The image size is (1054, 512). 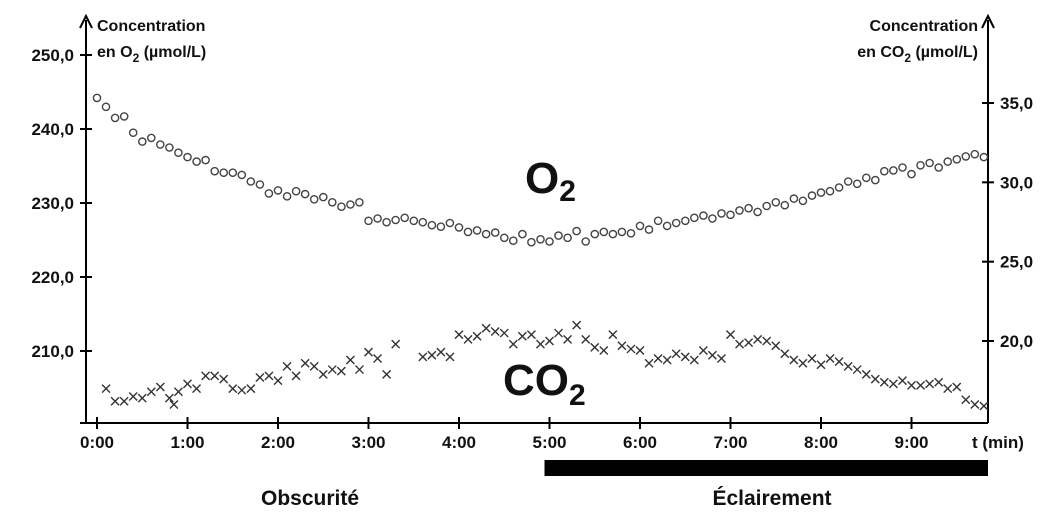 I want to click on x-tick-label: 2:00, so click(x=278, y=442).